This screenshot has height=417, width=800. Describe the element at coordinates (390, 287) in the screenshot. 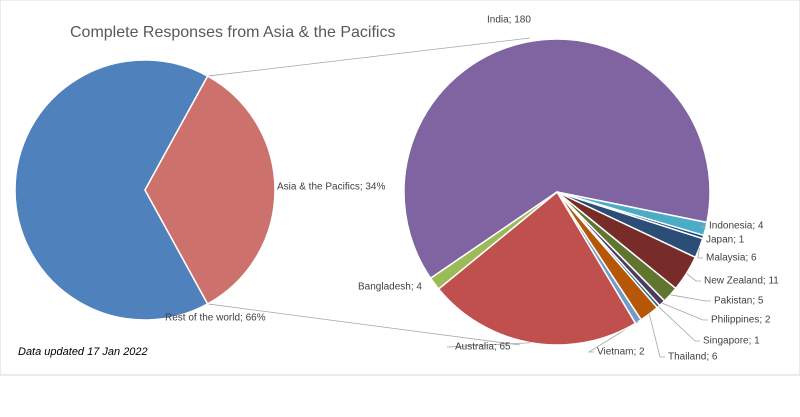

I see `data-label: Bangladesh; 4` at that location.